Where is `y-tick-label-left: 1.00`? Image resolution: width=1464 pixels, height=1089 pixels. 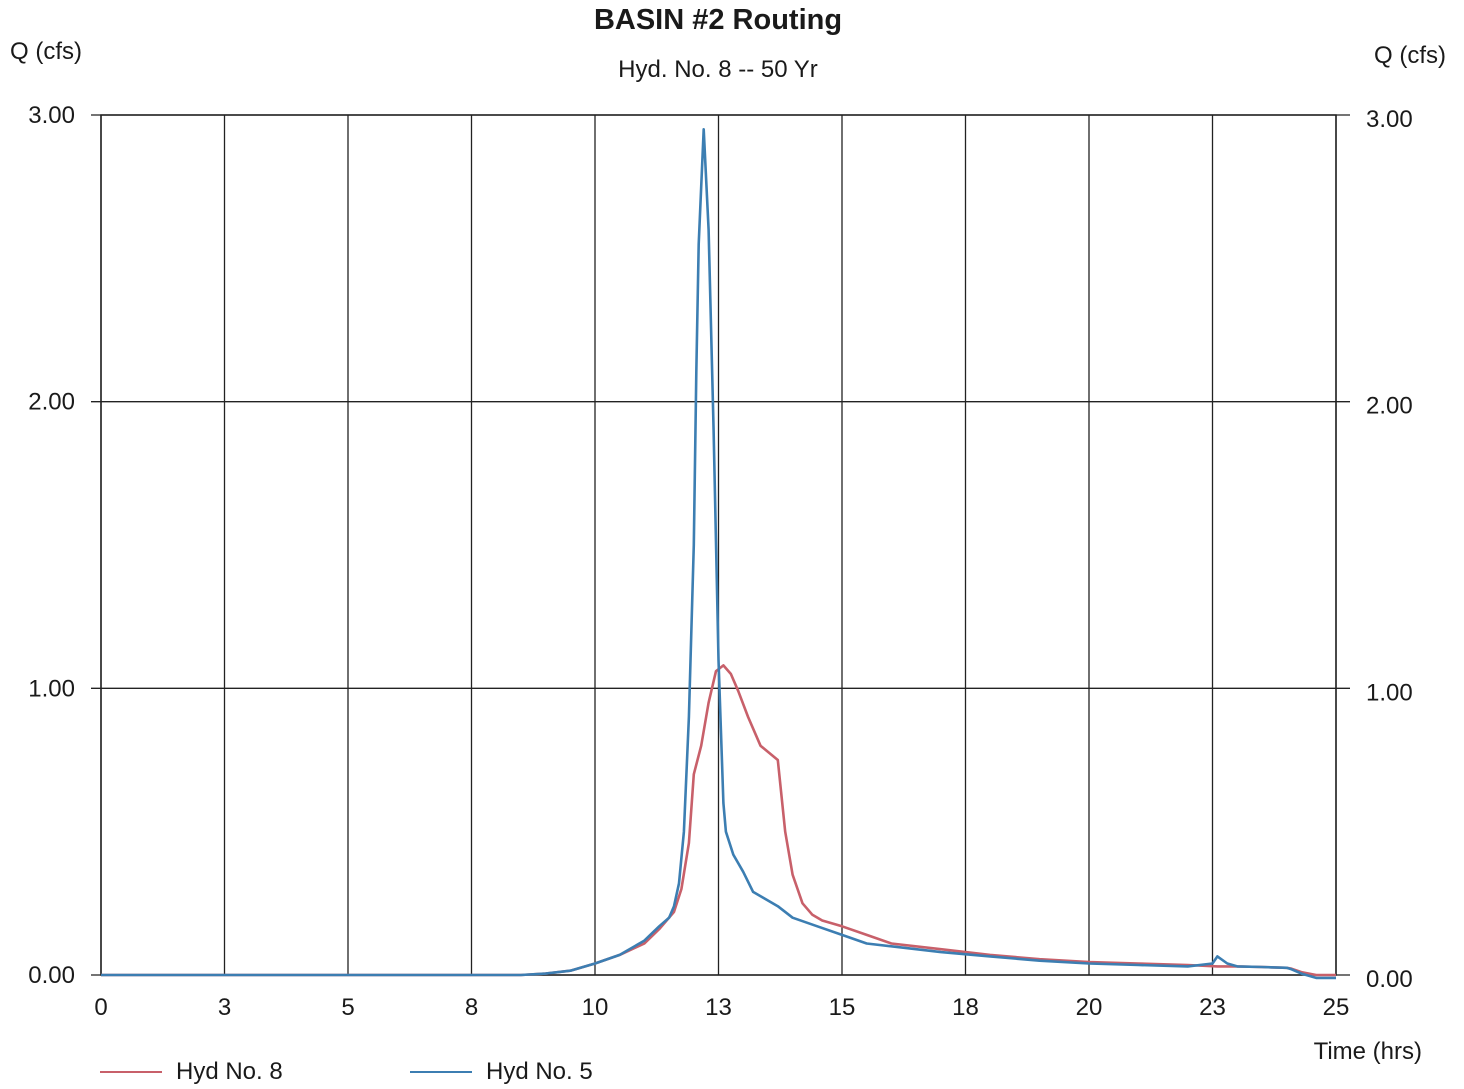 y-tick-label-left: 1.00 is located at coordinates (51, 688).